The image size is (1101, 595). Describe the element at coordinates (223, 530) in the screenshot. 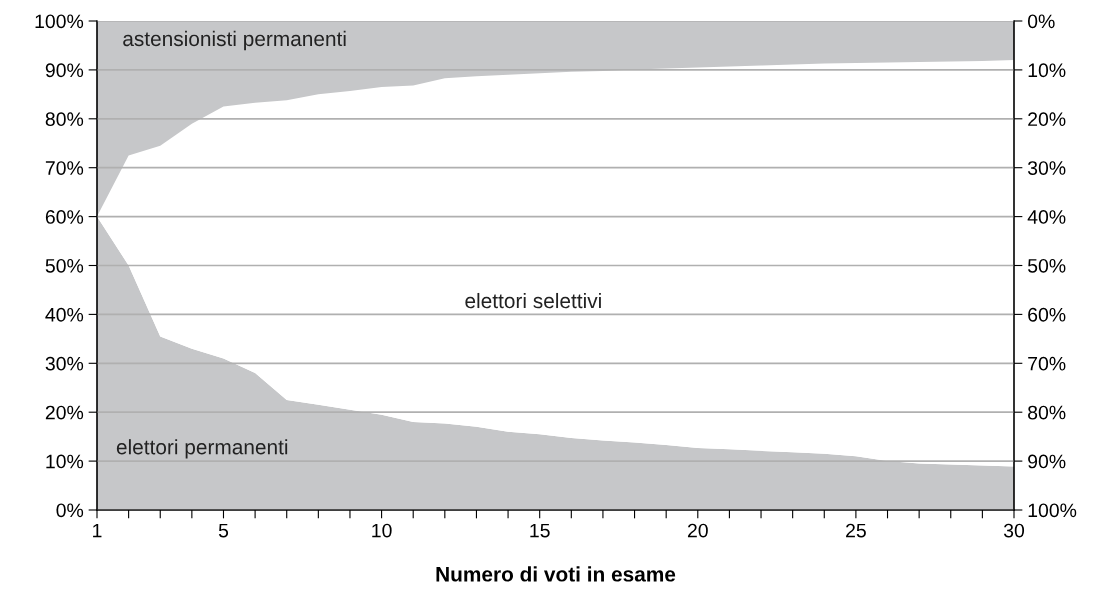

I see `x-tick-label: 5` at that location.